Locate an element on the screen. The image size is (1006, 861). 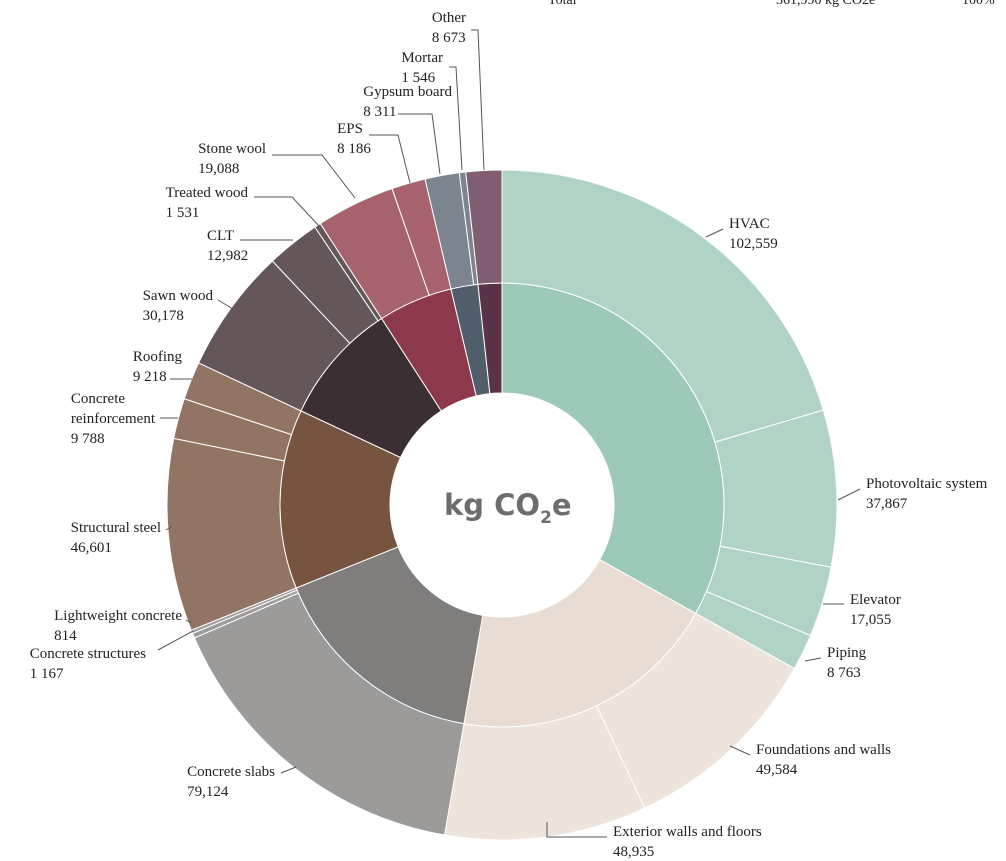
label-gypsum-board: Gypsum board 8 311 is located at coordinates (407, 102).